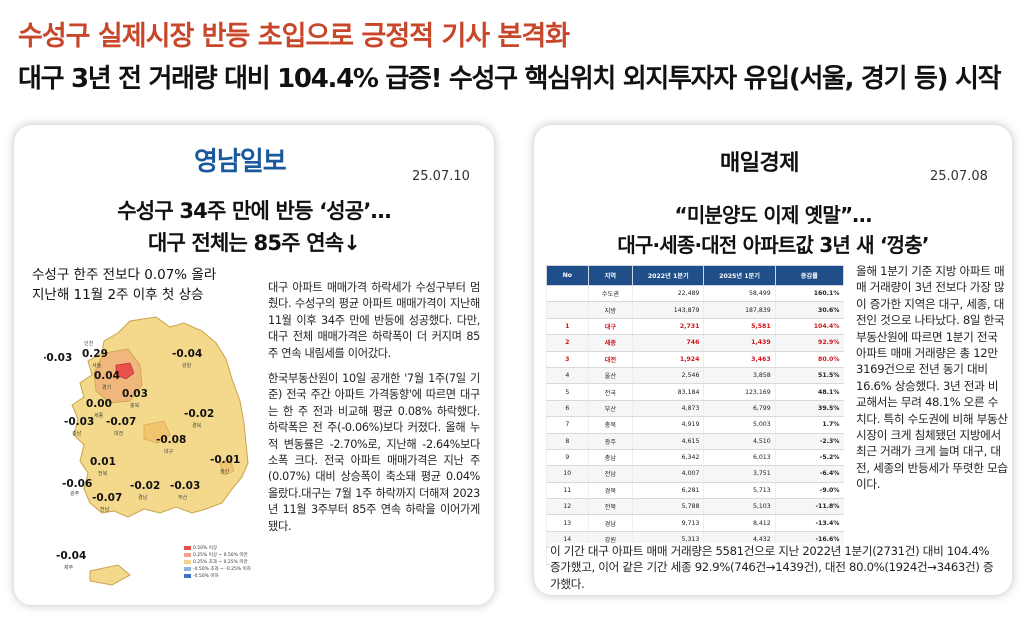  I want to click on table-cell: 경남, so click(610, 523).